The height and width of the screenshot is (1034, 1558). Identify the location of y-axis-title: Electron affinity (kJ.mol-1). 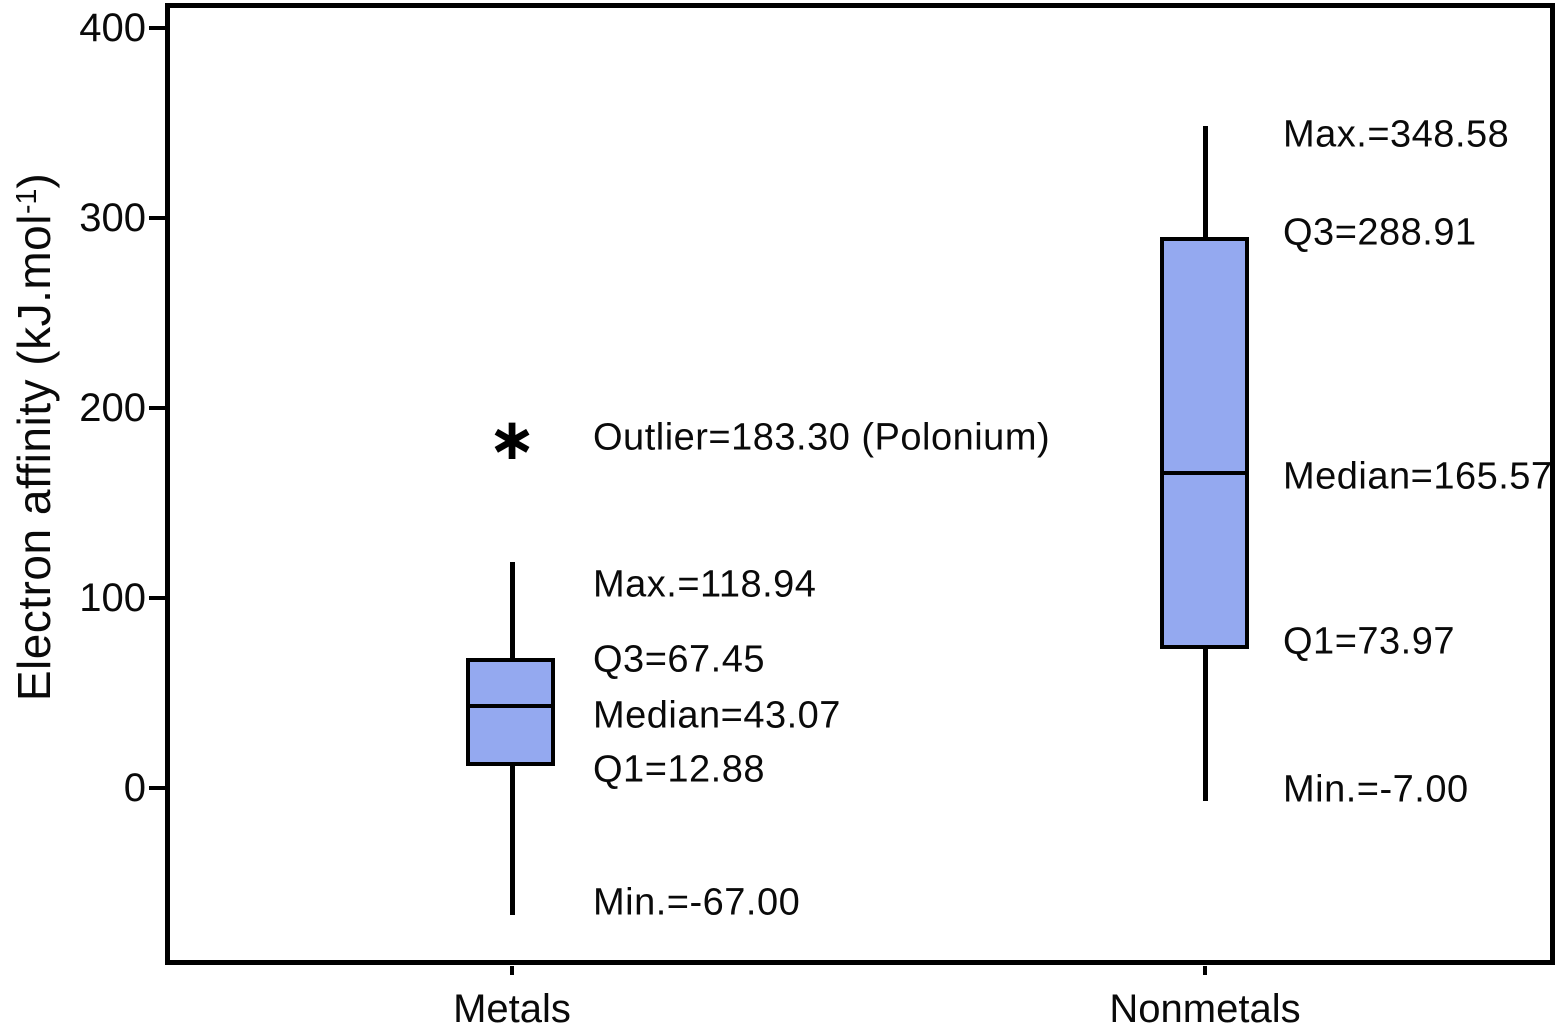
(34, 437).